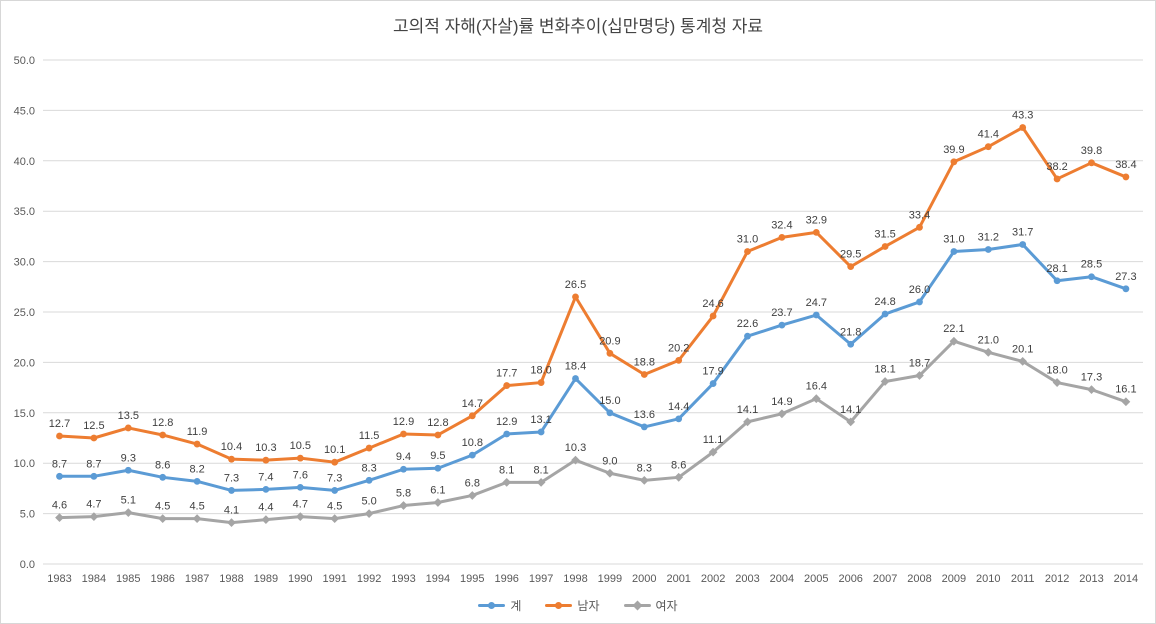  Describe the element at coordinates (650, 605) in the screenshot. I see `legend-item-female: 여자` at that location.